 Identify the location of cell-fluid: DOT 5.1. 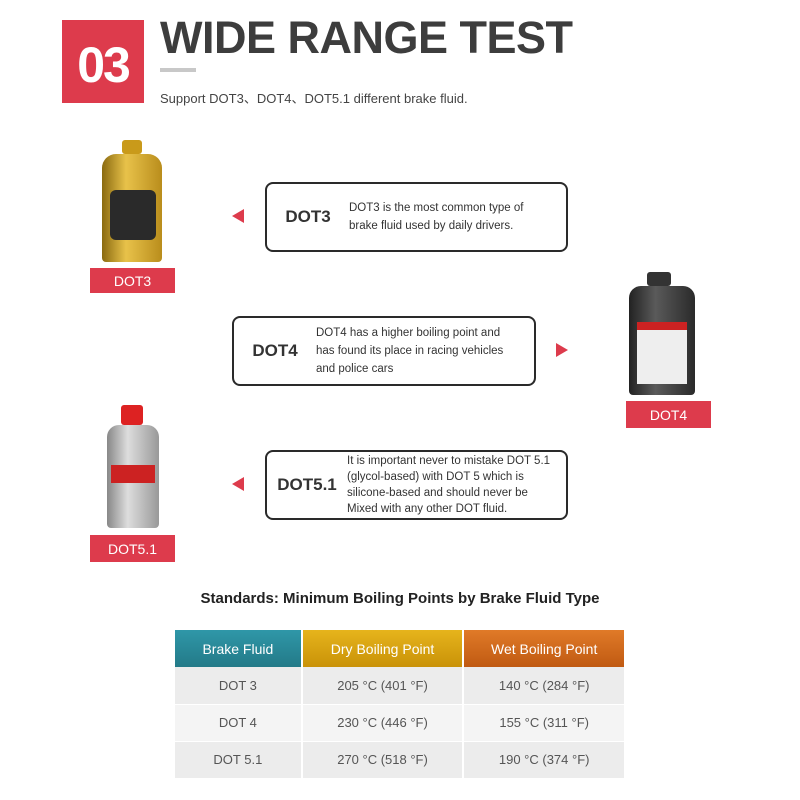
(239, 760).